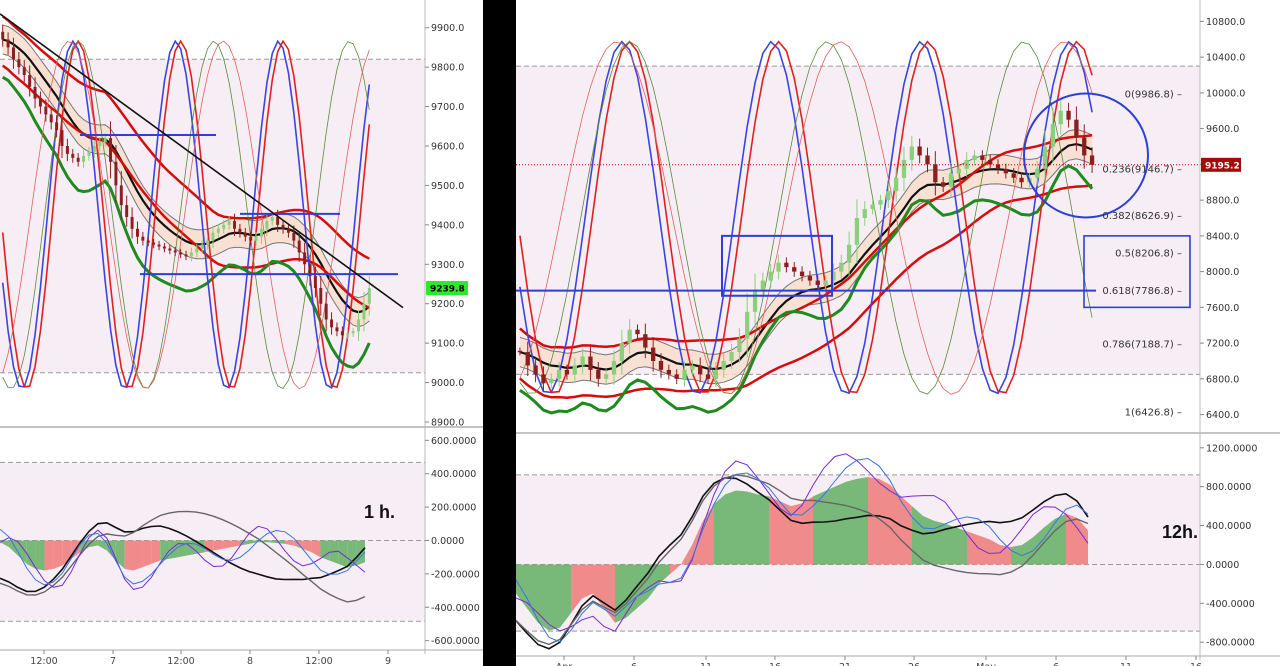 This screenshot has height=666, width=1280. I want to click on y-tick-label: 9900.0, so click(447, 28).